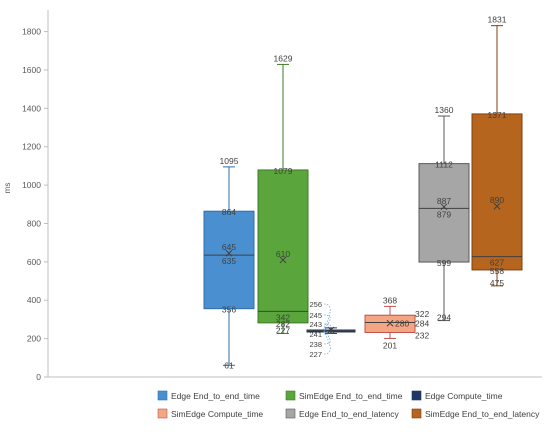  I want to click on data-label: 61, so click(229, 365).